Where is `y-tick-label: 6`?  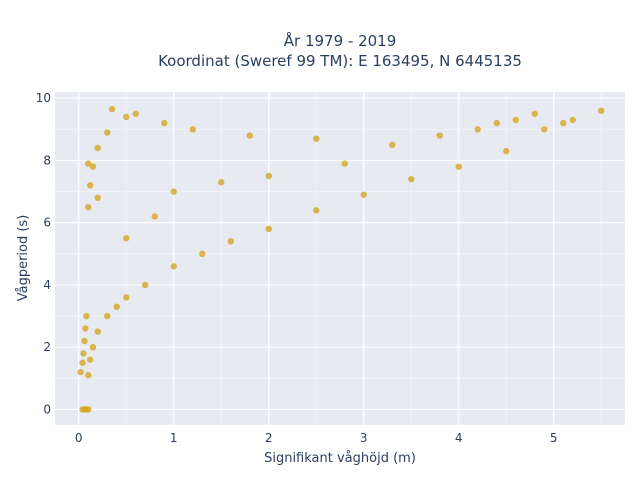
y-tick-label: 6 is located at coordinates (47, 223).